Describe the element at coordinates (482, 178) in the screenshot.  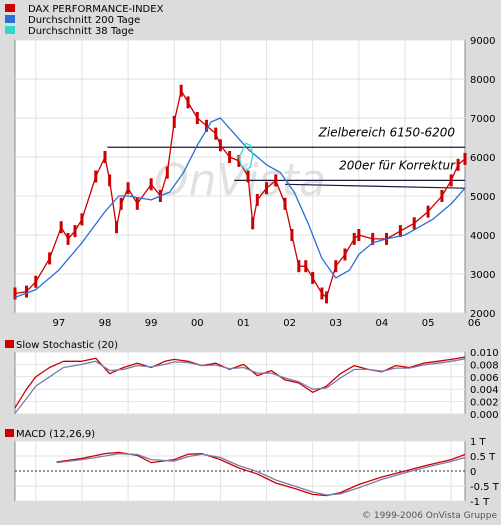
I see `price-y-ticks: 2000 3000 4000 5000 6000 7000 8000 9000` at that location.